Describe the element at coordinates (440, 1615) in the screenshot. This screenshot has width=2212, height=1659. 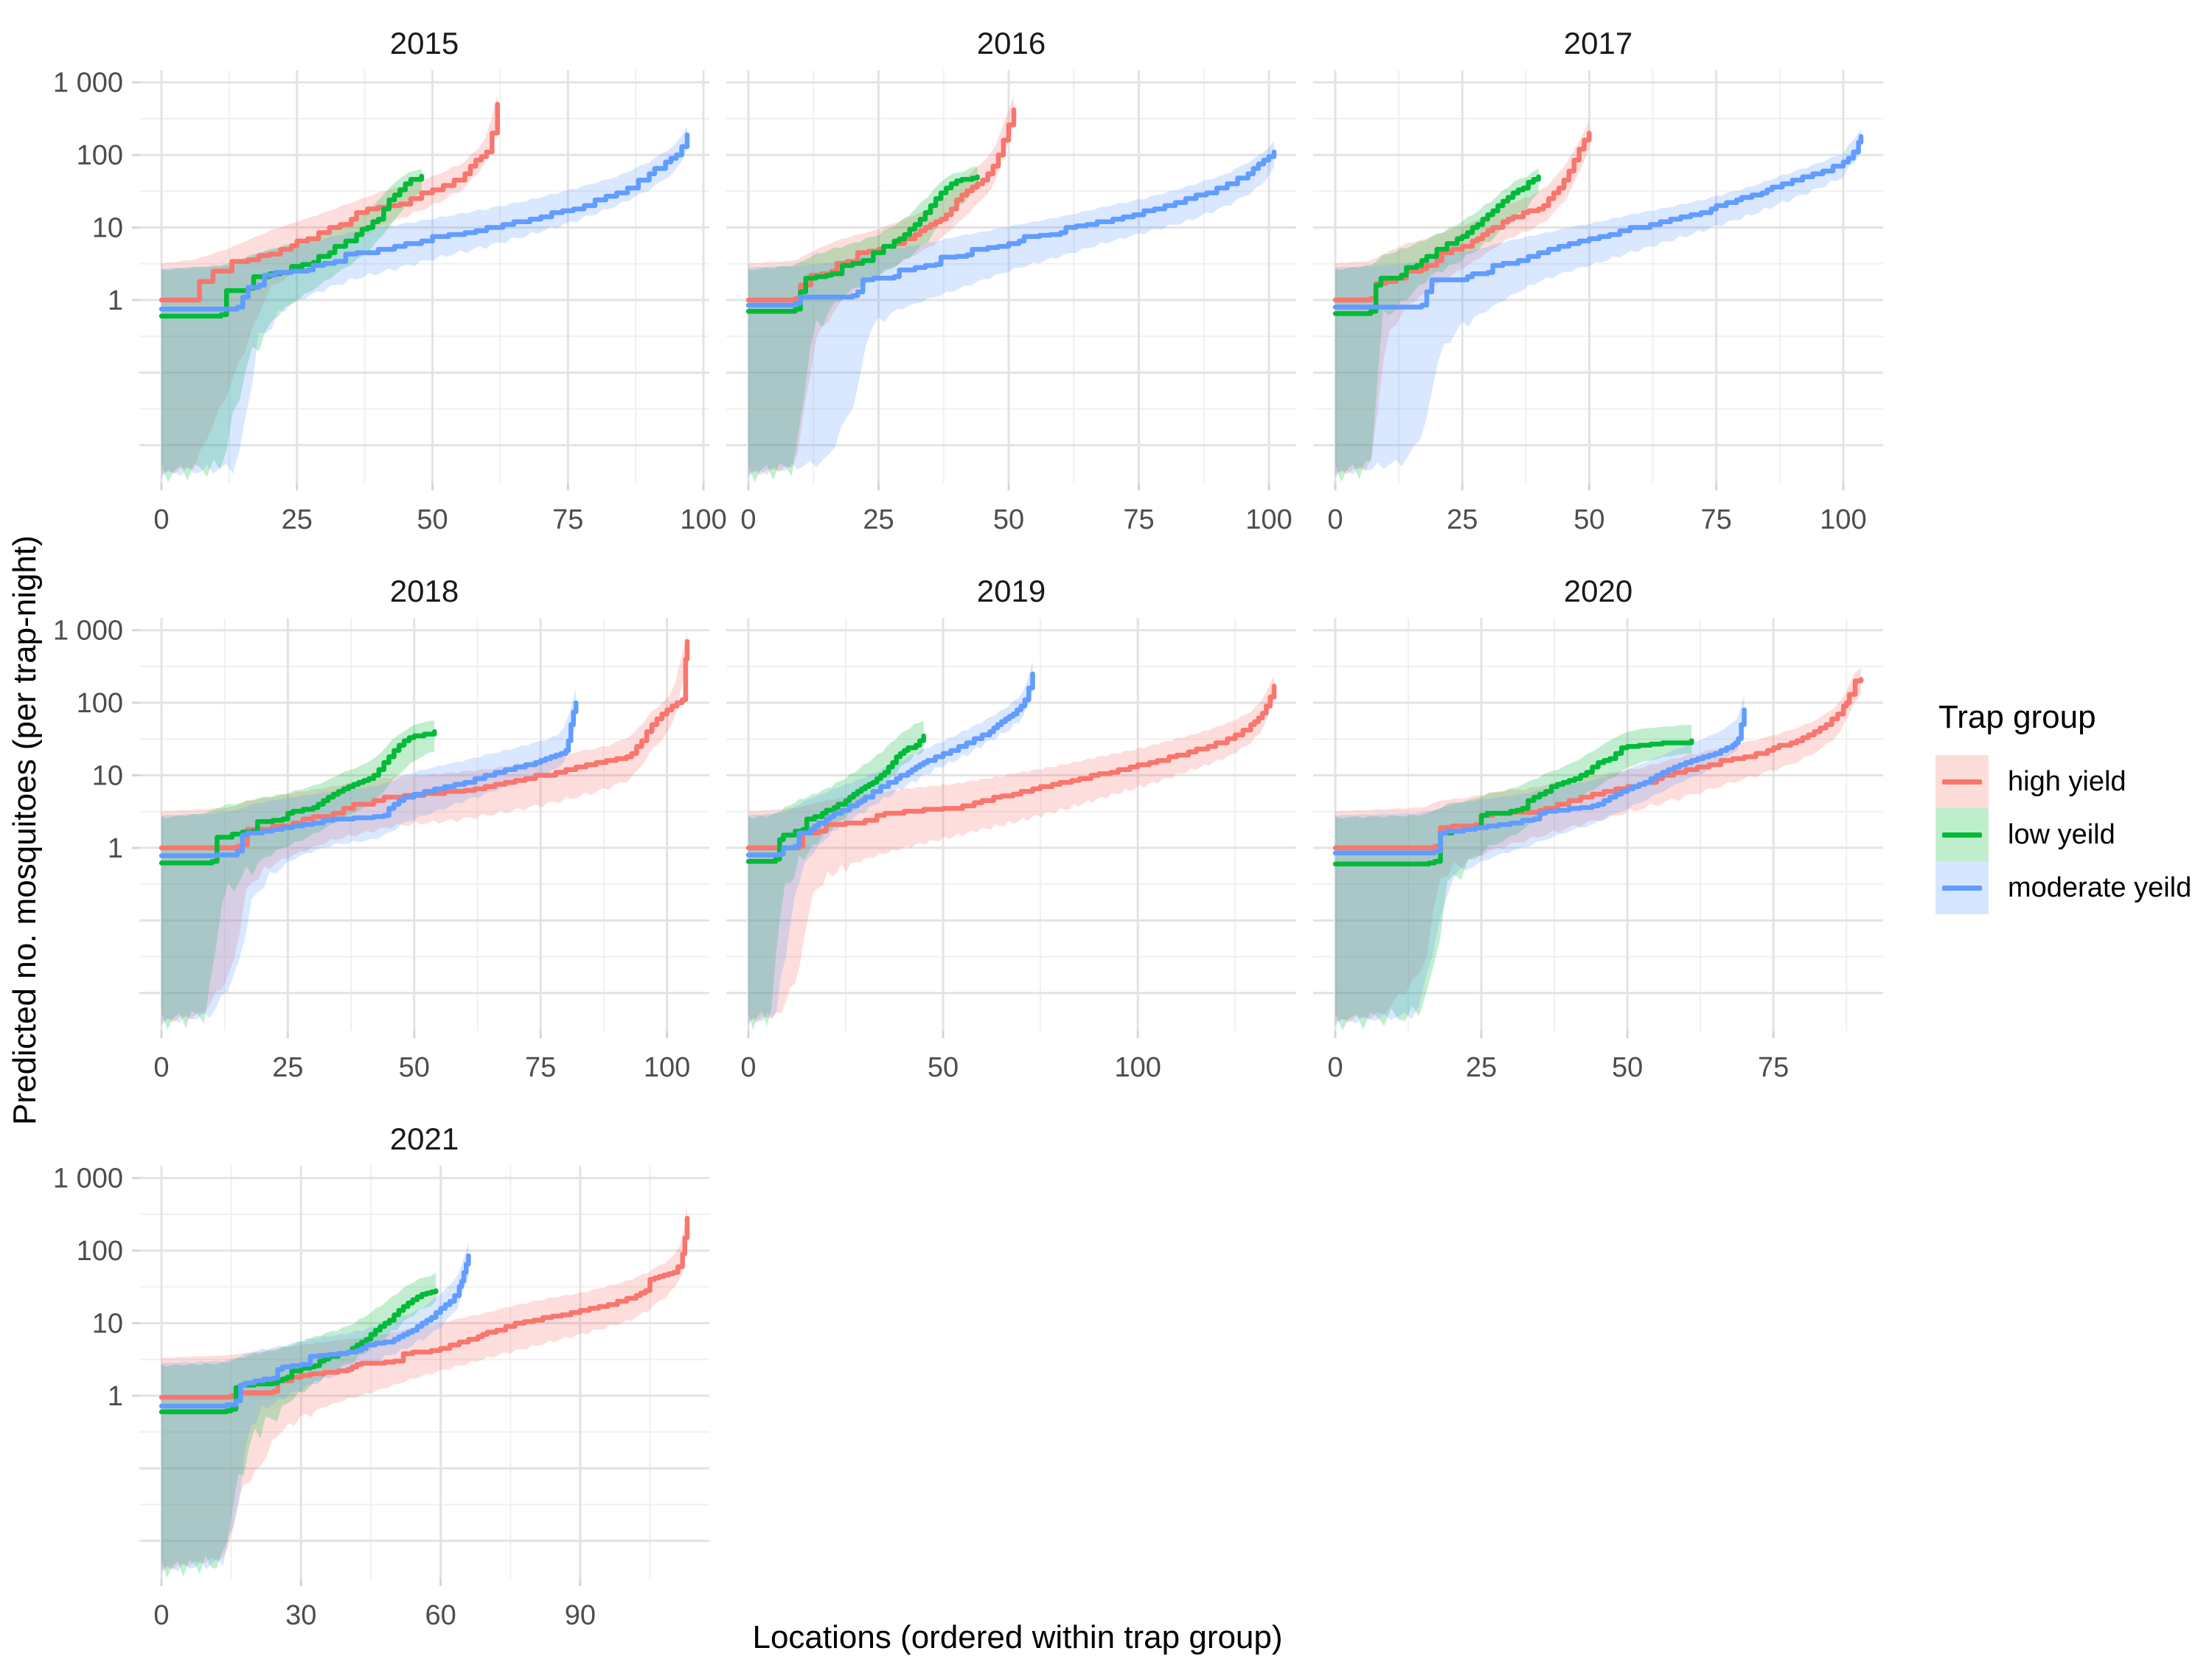
I see `x-tick-label: 60` at that location.